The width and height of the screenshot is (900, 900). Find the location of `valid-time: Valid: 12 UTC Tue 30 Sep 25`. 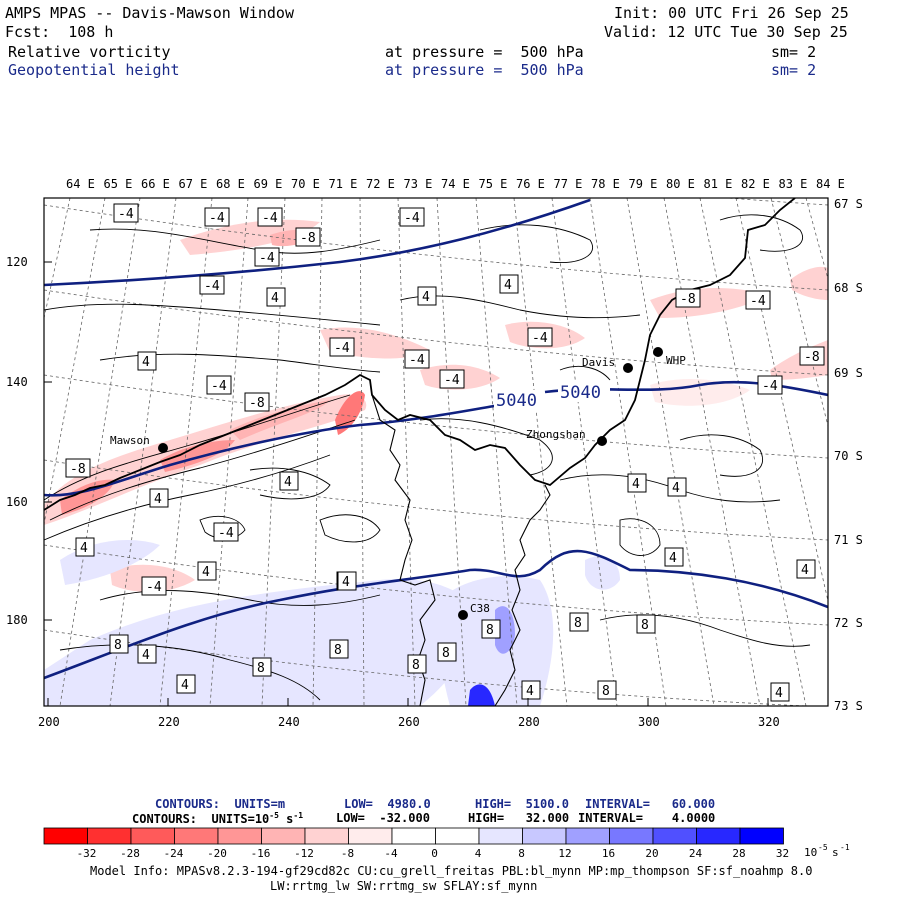

valid-time: Valid: 12 UTC Tue 30 Sep 25 is located at coordinates (726, 32).